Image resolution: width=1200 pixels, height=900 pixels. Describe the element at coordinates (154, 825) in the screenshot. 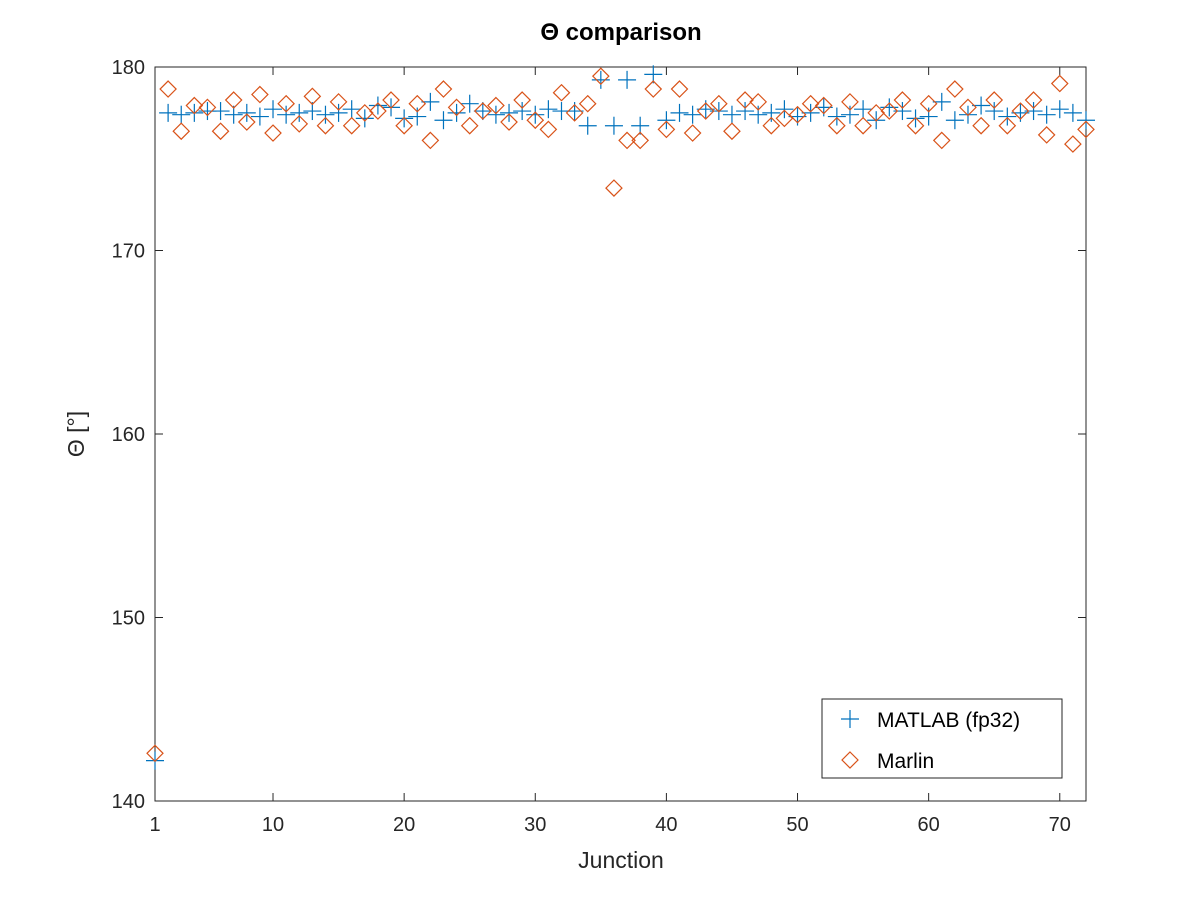

I see `x-tick-label: 1` at that location.